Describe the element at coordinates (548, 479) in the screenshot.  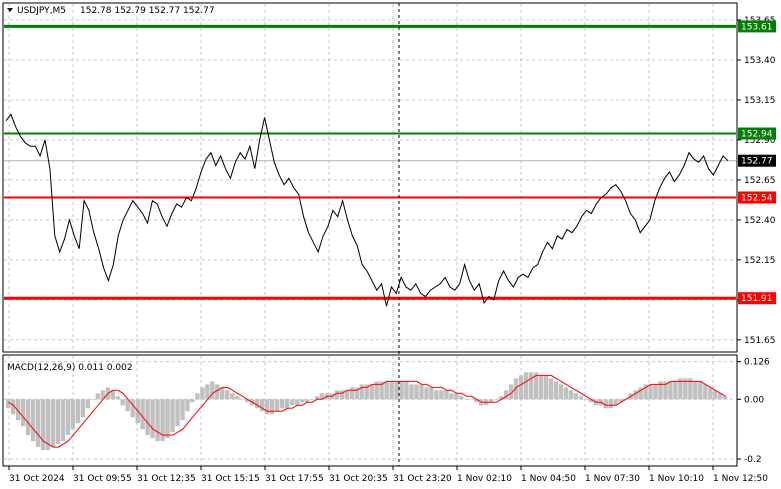
I see `time-tick-label: 1 Nov 04:50` at that location.